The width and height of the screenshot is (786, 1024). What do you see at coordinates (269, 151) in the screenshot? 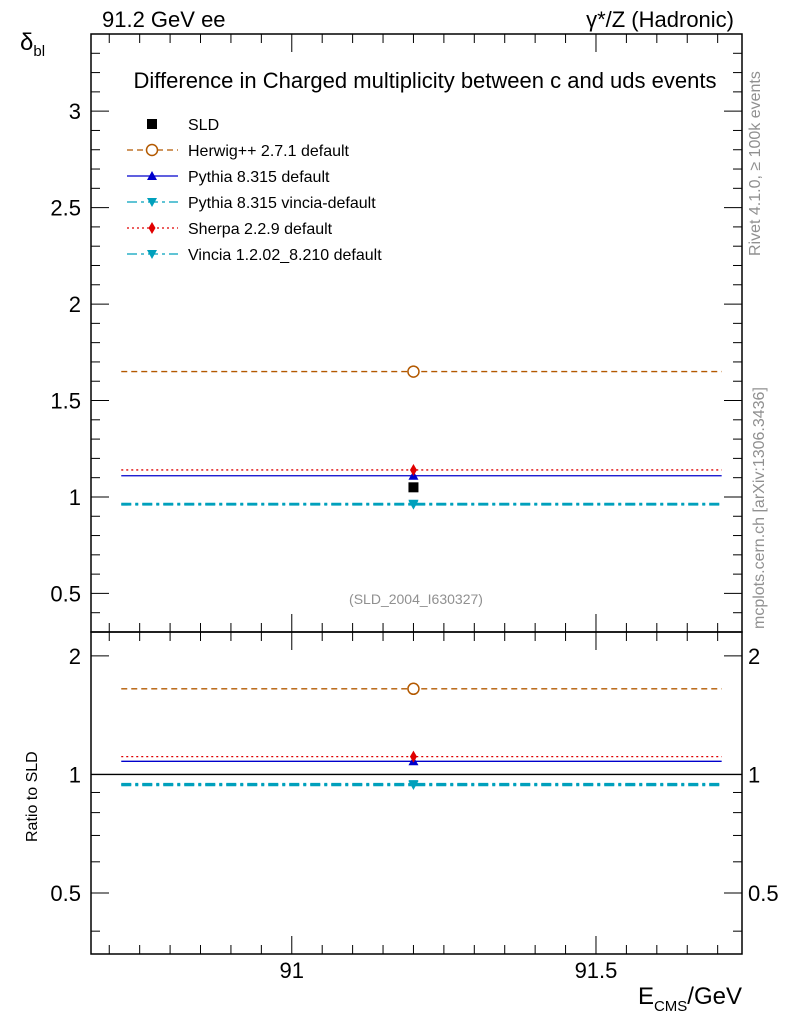
I see `legend-label-herwig-2-7-1-default: Herwig++ 2.7.1 default` at bounding box center [269, 151].